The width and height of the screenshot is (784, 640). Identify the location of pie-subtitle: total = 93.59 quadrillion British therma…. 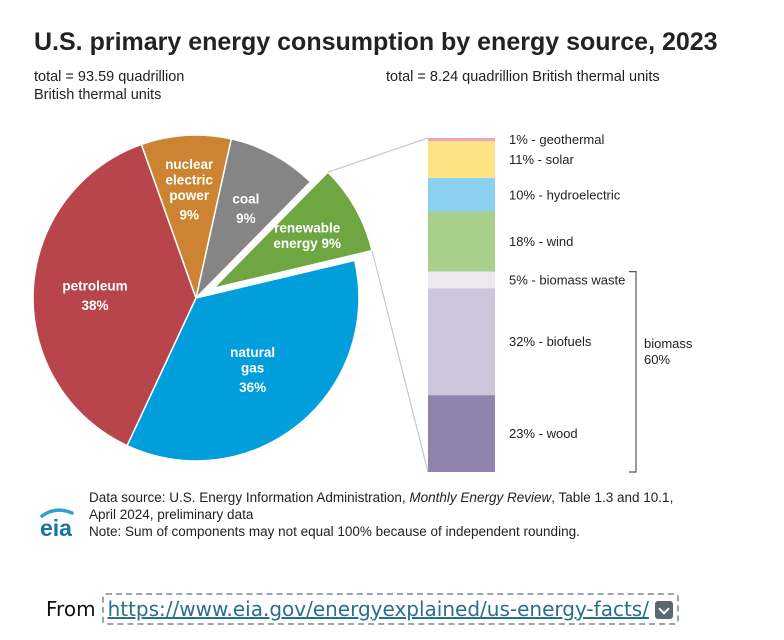
(111, 86).